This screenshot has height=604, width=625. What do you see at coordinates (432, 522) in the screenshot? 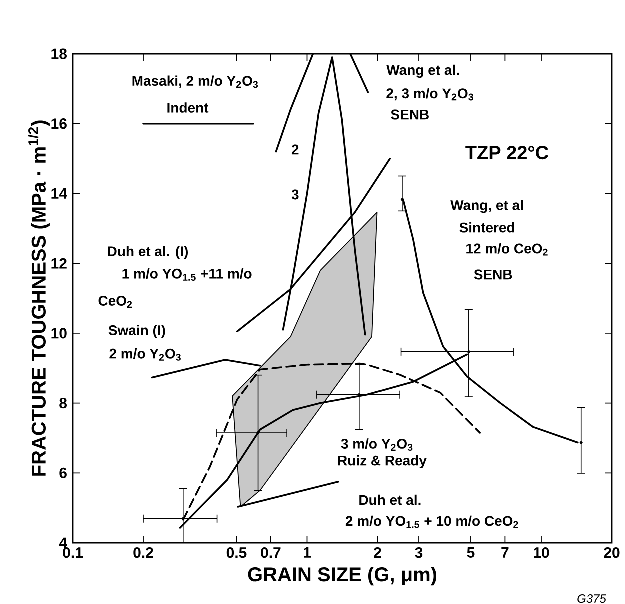
I see `annotation: 2 m/o YO$_{1.5}$ + 10 m/o CeO$_{2}$` at bounding box center [432, 522].